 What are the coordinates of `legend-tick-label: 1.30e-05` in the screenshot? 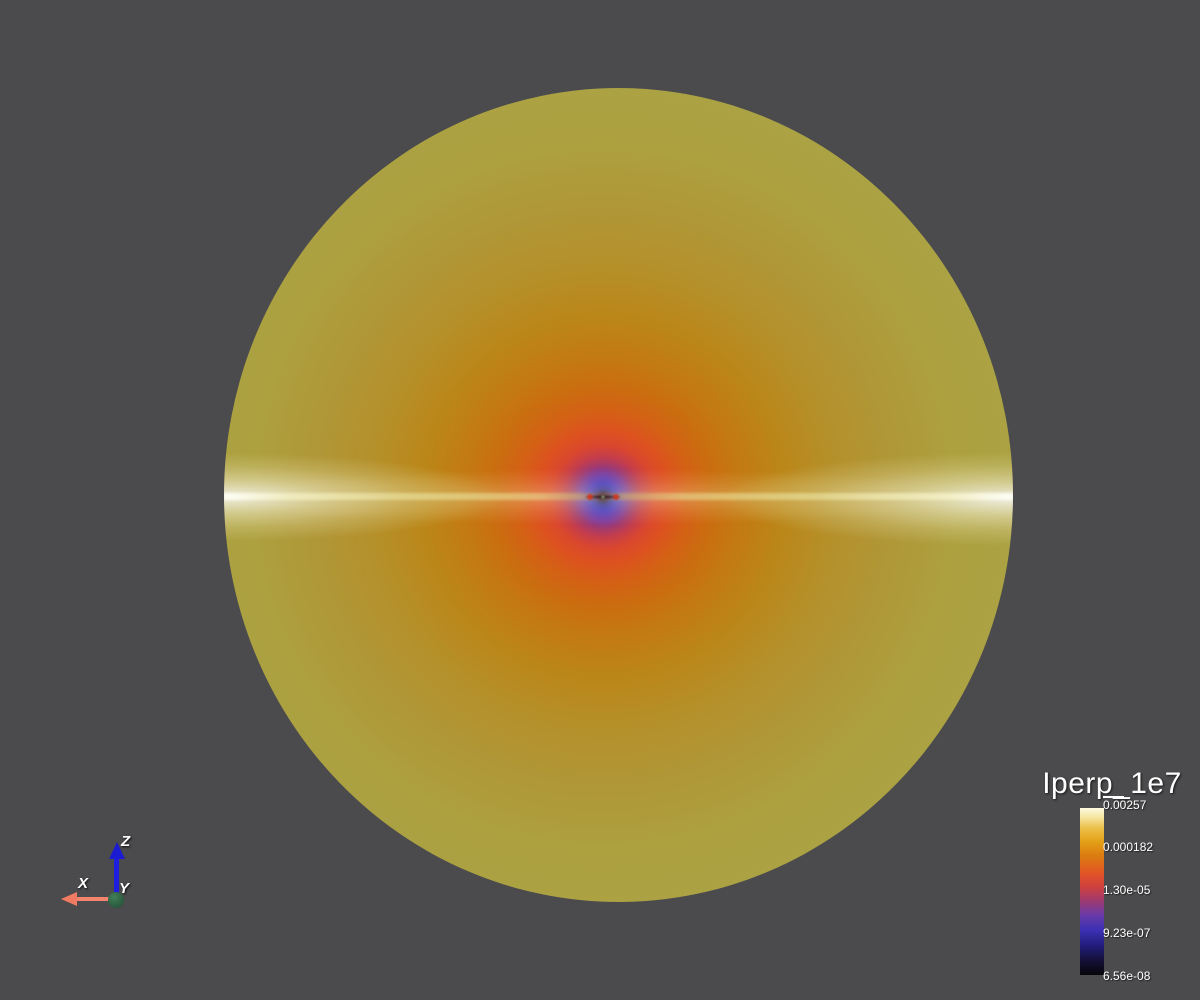 It's located at (1127, 890).